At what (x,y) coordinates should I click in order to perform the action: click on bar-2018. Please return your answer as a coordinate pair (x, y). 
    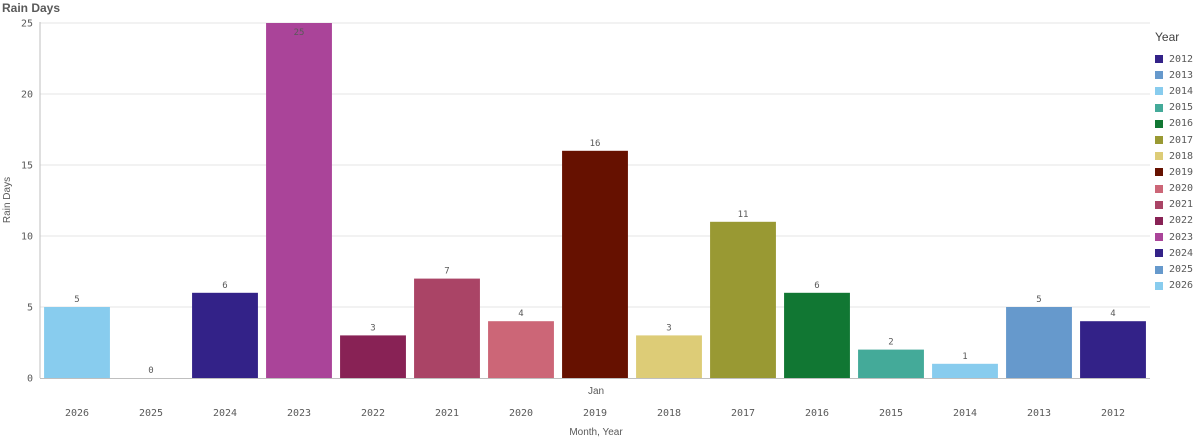
    Looking at the image, I should click on (669, 356).